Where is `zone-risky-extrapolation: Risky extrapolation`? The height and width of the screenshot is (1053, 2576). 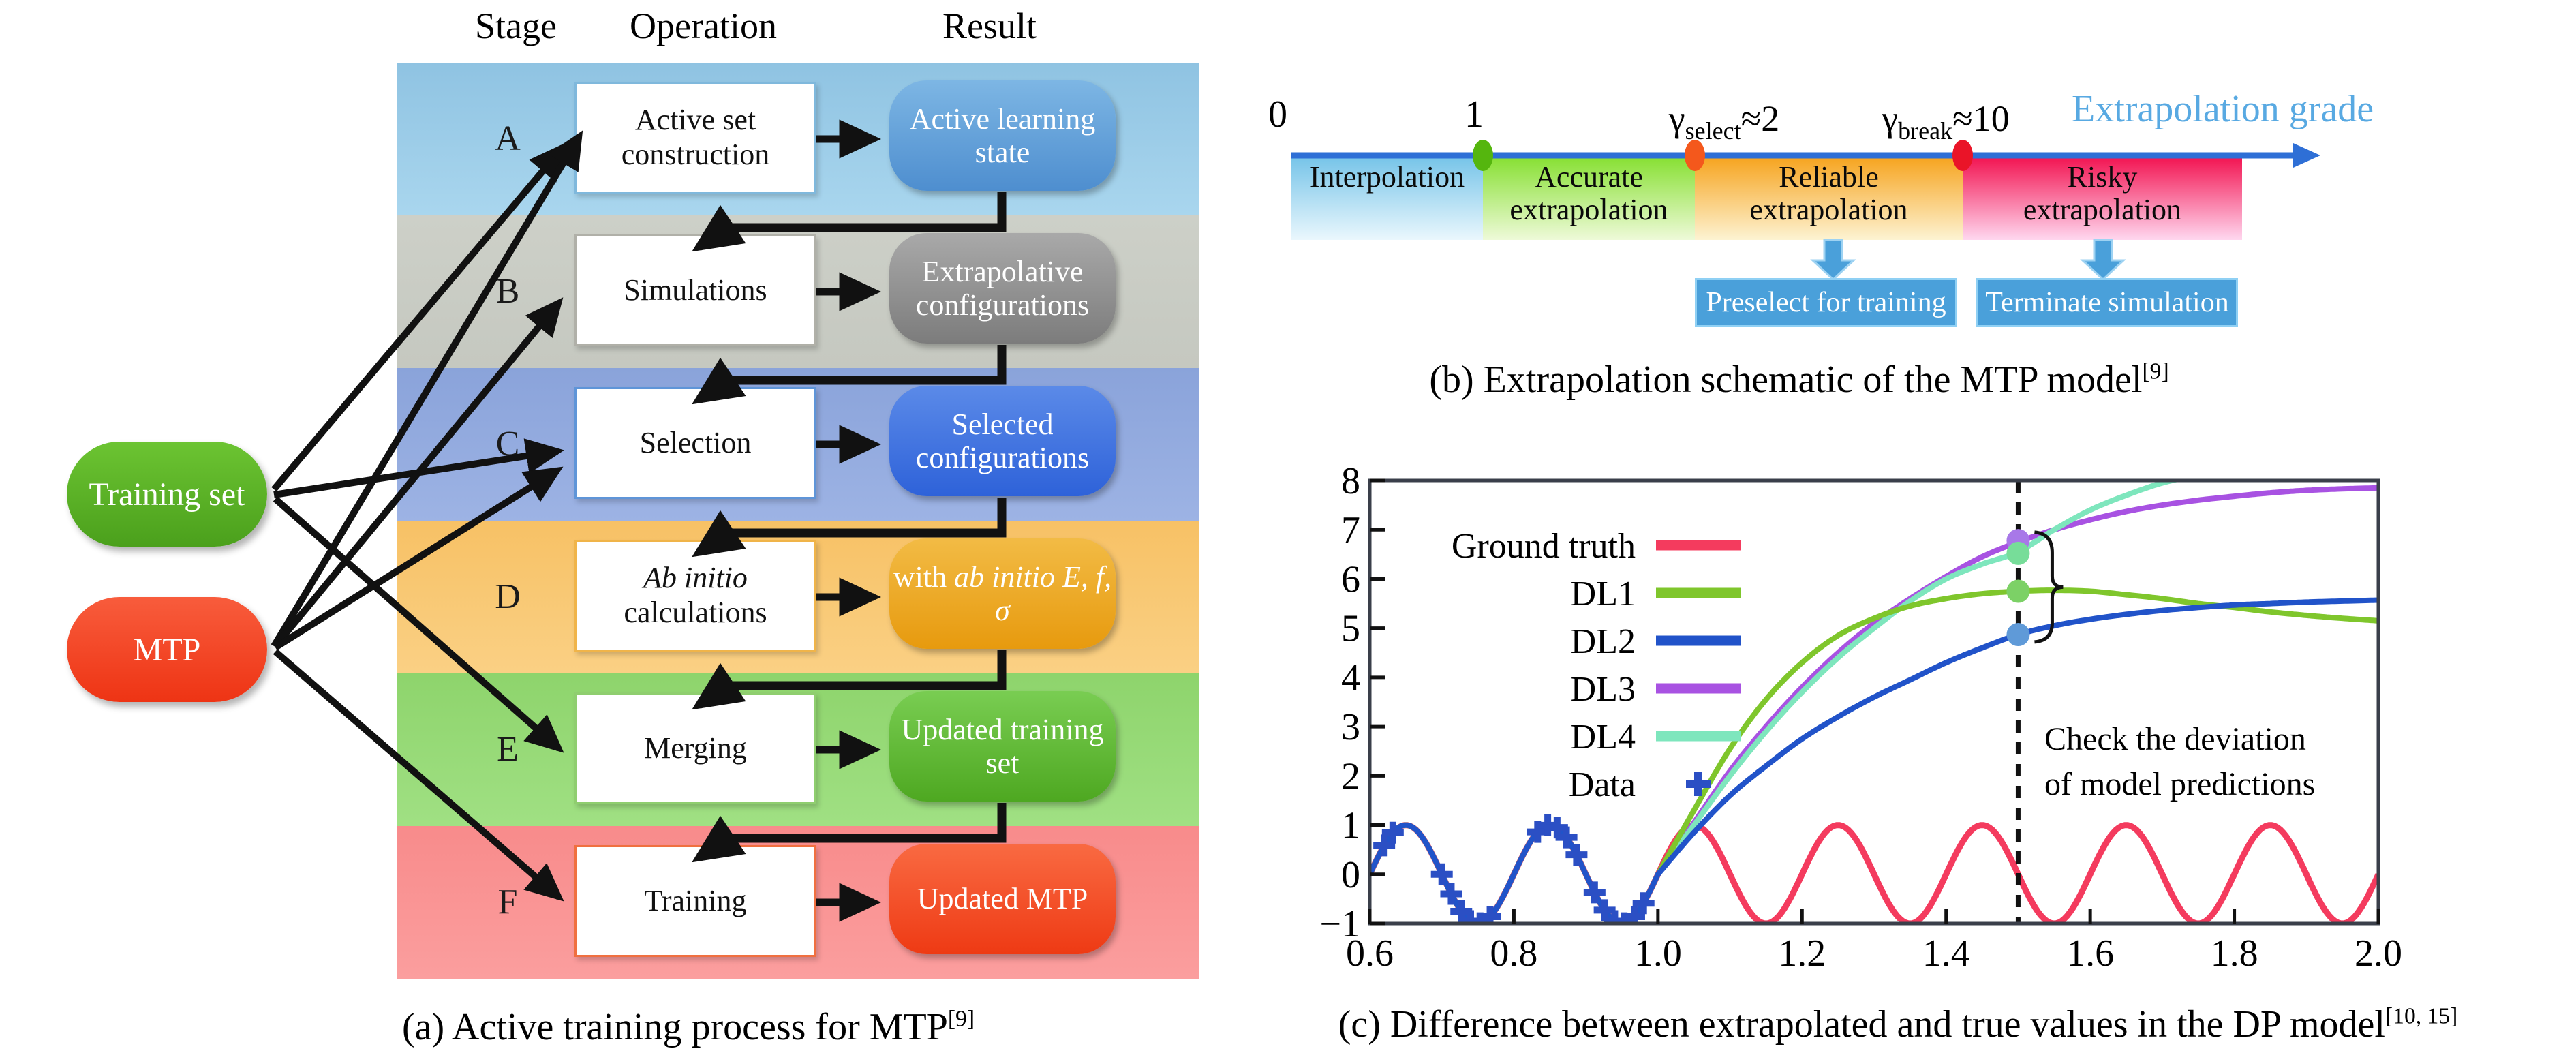
zone-risky-extrapolation: Risky extrapolation is located at coordinates (2102, 198).